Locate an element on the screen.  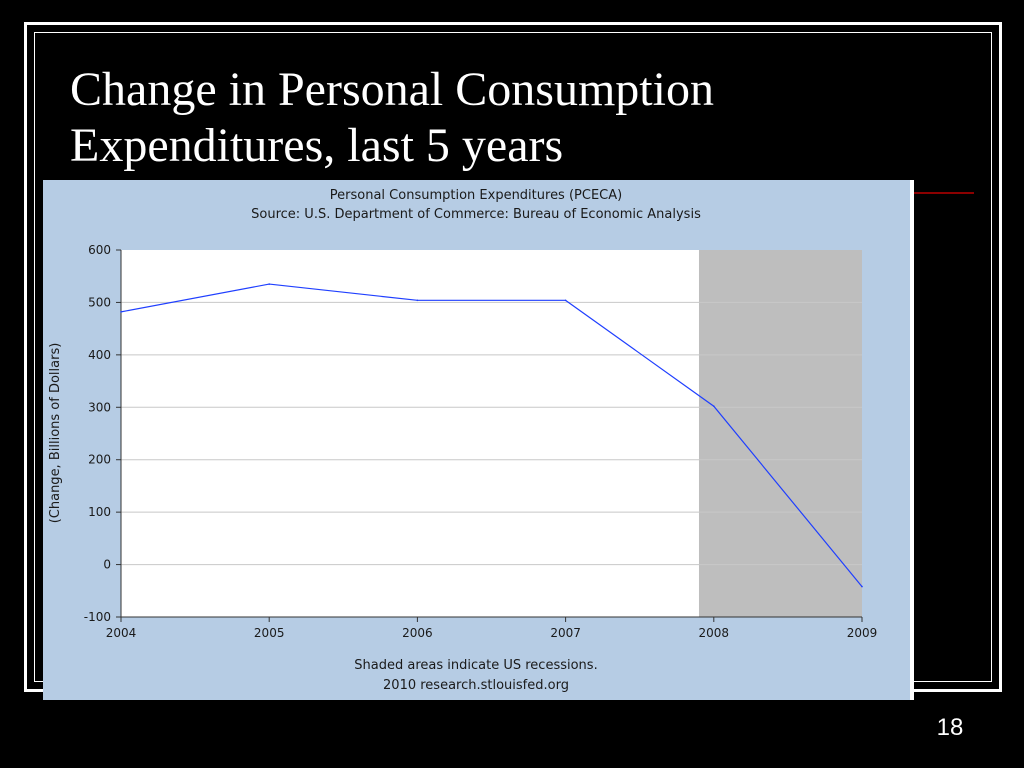
y-tick-label: 200 is located at coordinates (99, 460).